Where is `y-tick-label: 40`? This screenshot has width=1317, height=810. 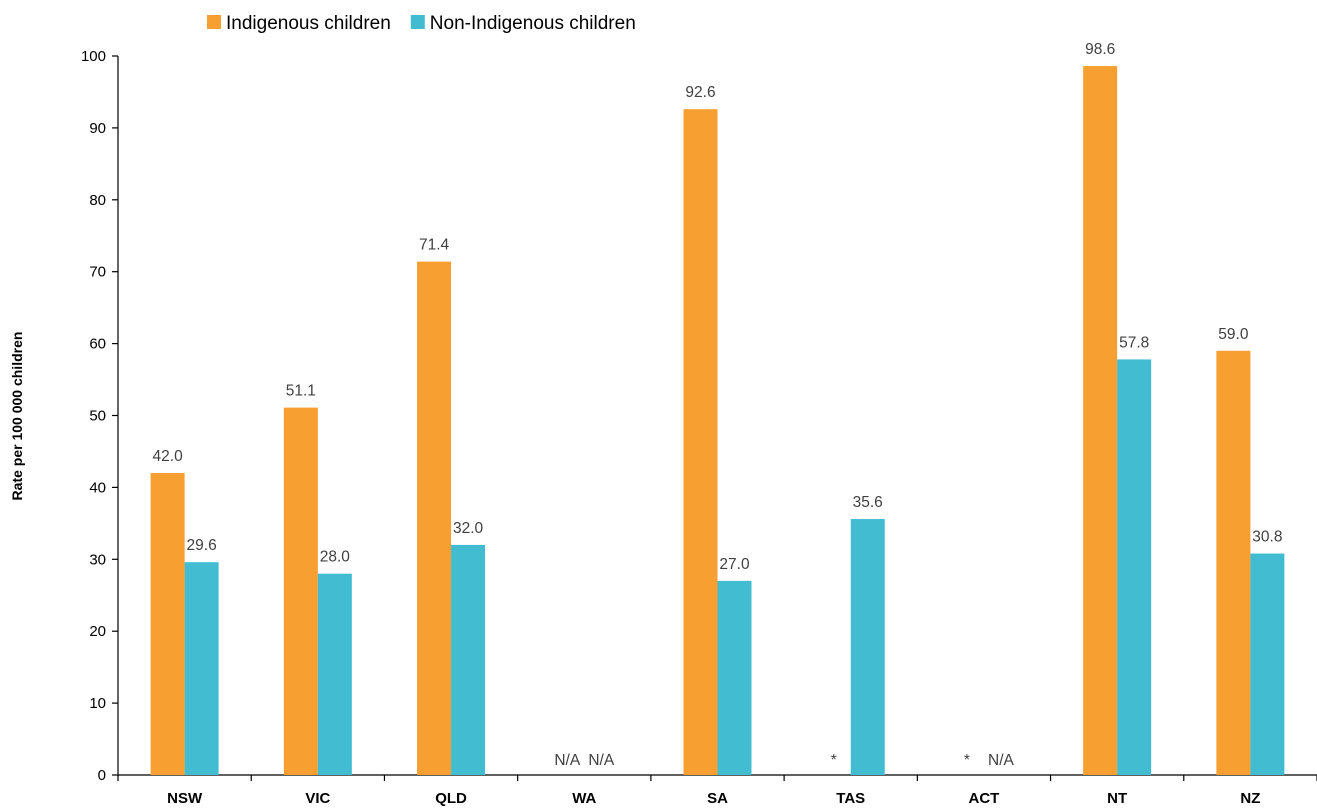 y-tick-label: 40 is located at coordinates (97, 487).